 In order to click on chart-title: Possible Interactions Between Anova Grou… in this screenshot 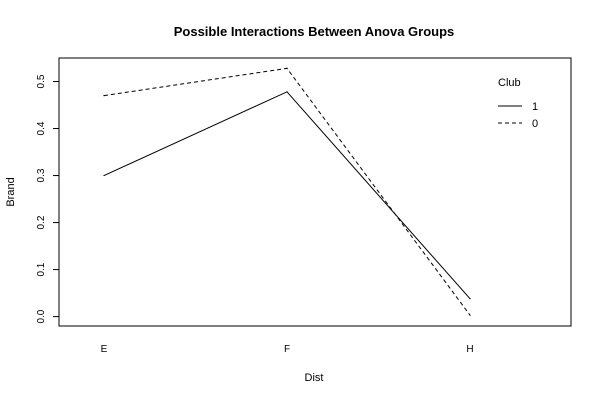, I will do `click(314, 31)`.